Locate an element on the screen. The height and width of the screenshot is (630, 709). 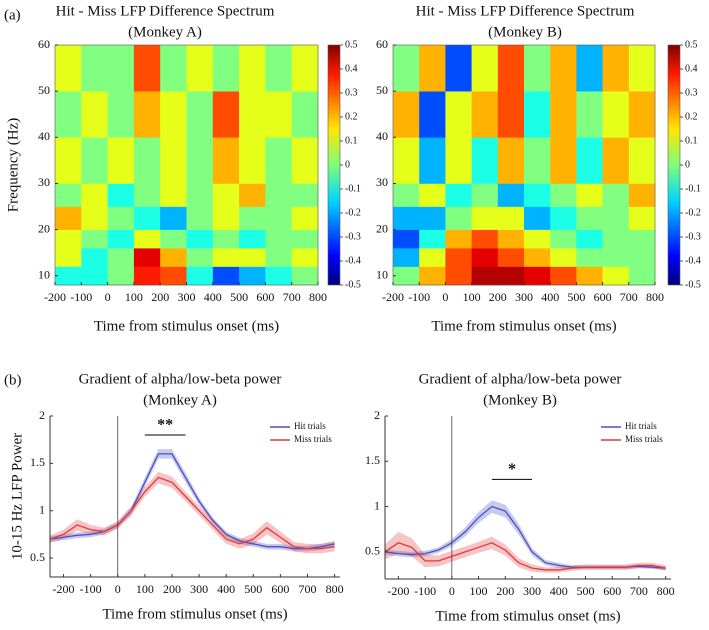
panel-label: (b) is located at coordinates (13, 380).